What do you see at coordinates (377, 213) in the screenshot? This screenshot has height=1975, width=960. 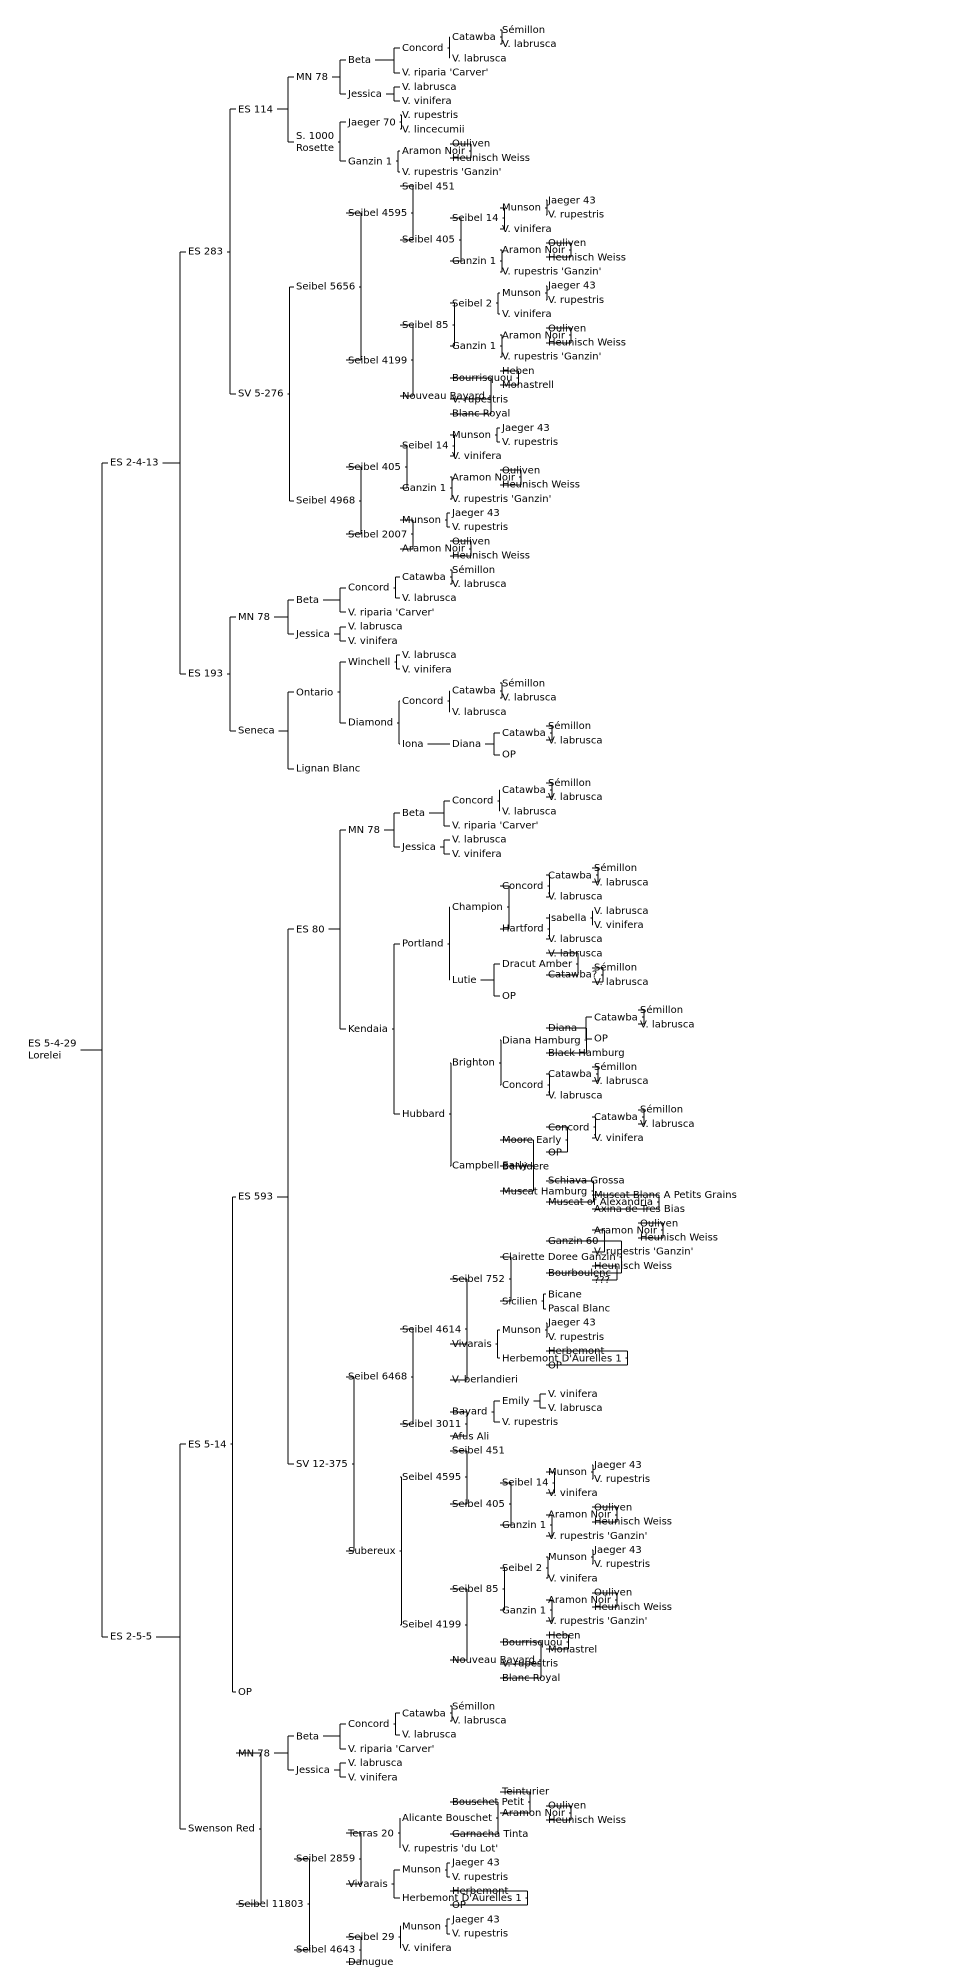 I see `node-seibel-4595: Seibel 4595` at bounding box center [377, 213].